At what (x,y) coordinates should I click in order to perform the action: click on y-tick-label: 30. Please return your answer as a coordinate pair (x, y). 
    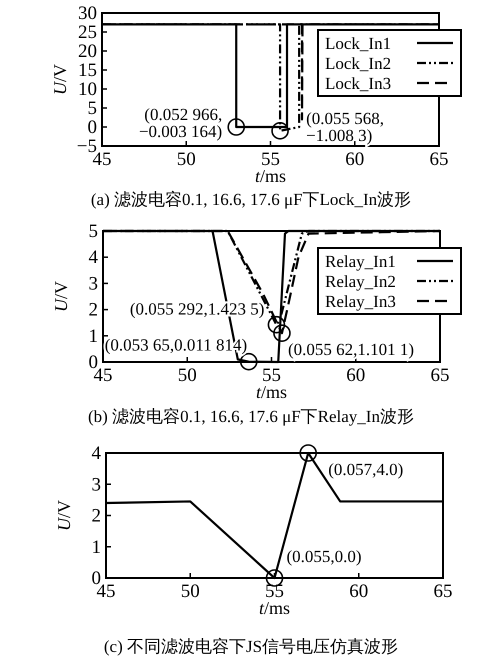
    Looking at the image, I should click on (87, 13).